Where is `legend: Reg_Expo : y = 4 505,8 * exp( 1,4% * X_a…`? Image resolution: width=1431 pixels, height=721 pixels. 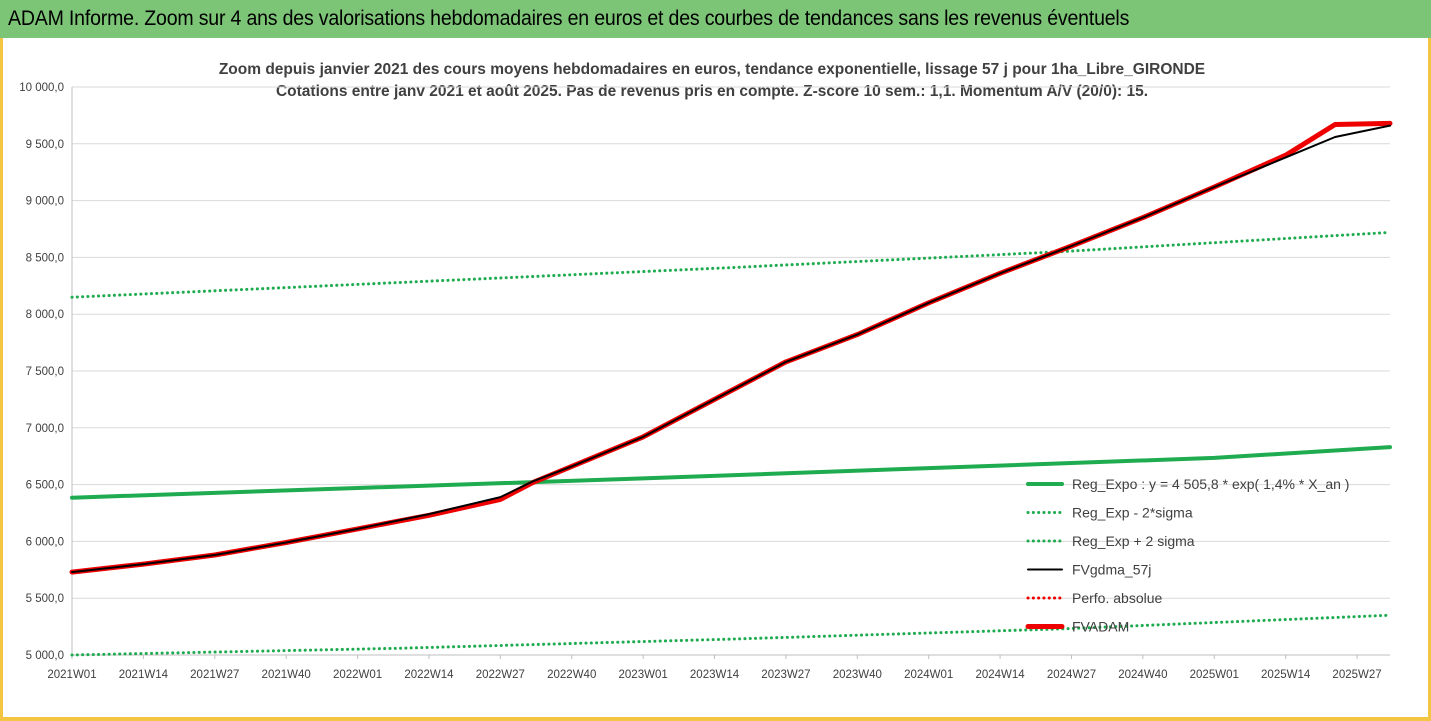
legend: Reg_Expo : y = 4 505,8 * exp( 1,4% * X_a… is located at coordinates (1187, 555).